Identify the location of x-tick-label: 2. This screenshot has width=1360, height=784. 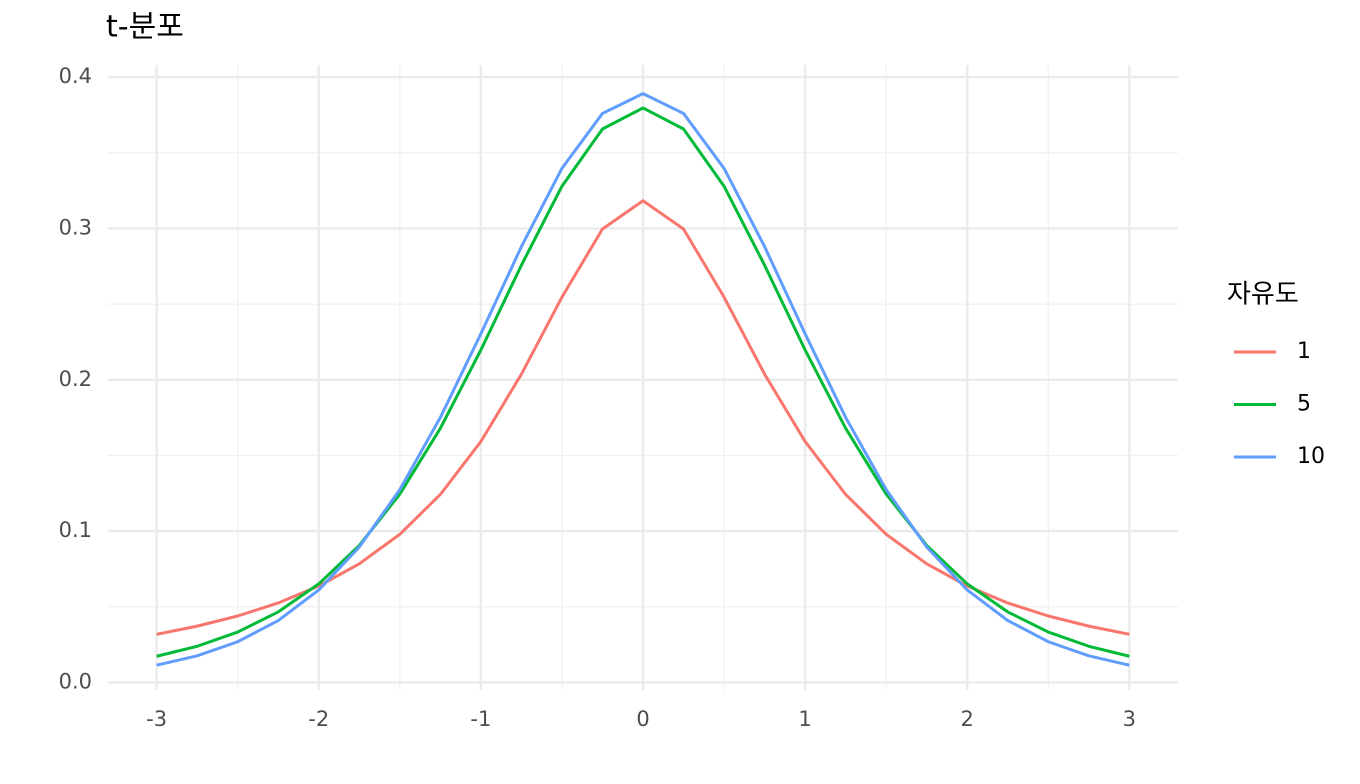
(967, 719).